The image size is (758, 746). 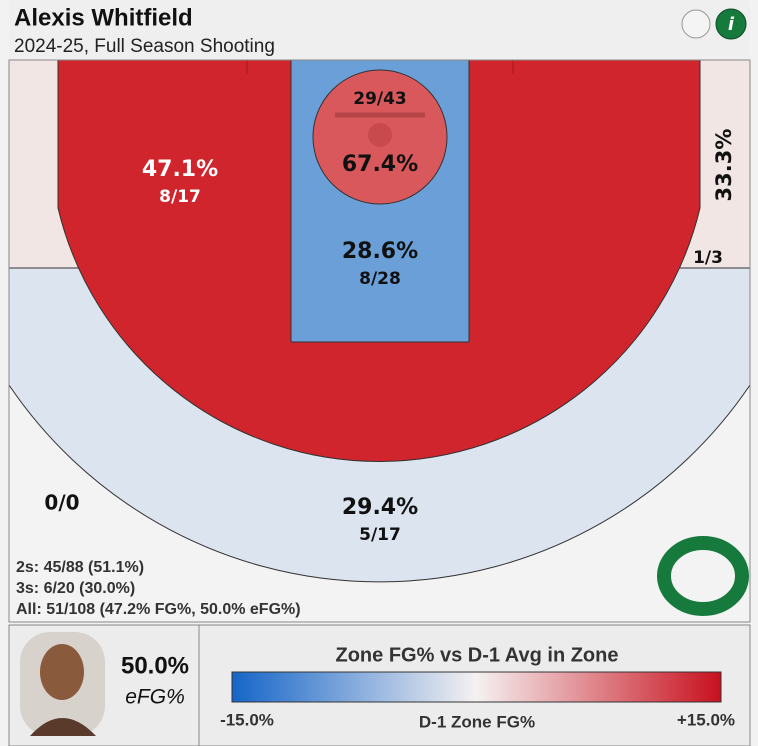 What do you see at coordinates (380, 279) in the screenshot?
I see `zone-count: 8/28` at bounding box center [380, 279].